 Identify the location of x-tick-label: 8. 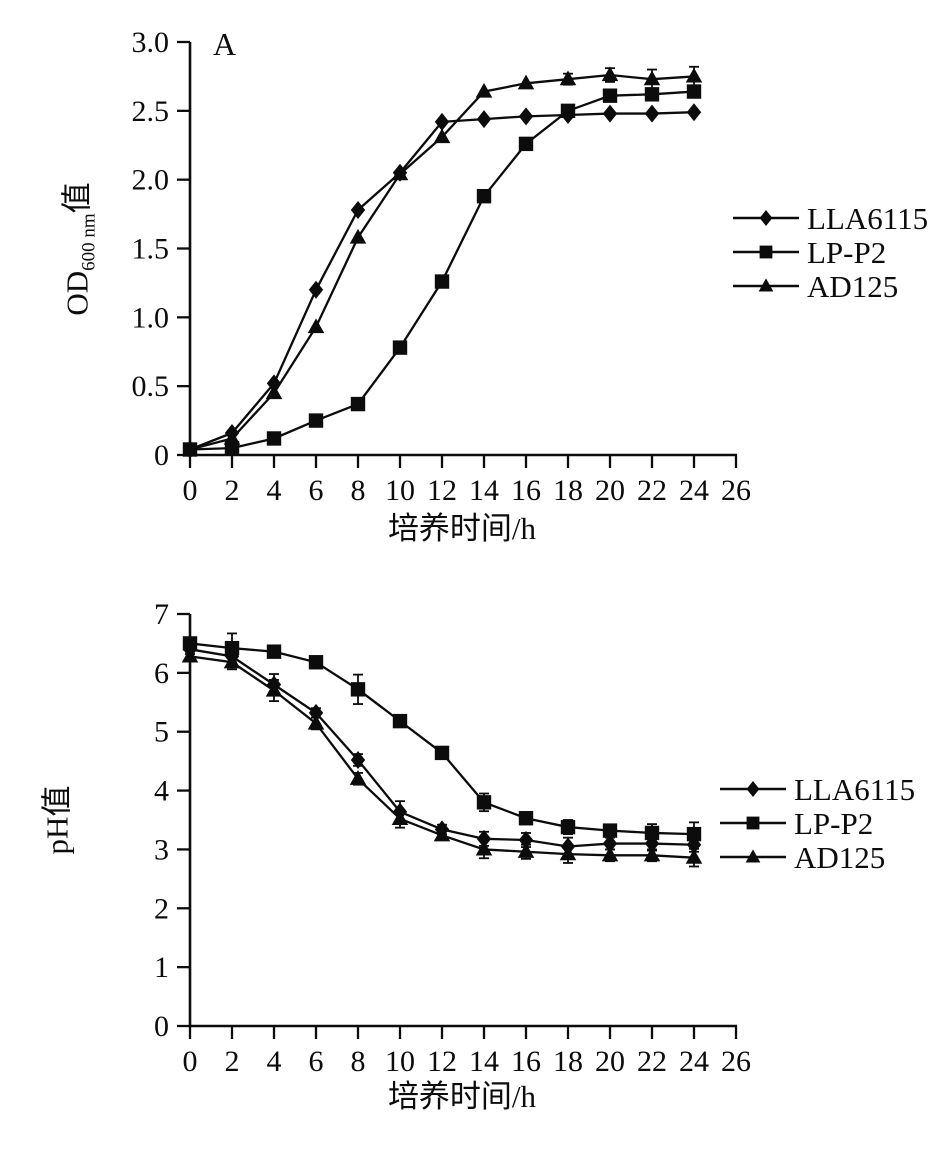
(358, 1061).